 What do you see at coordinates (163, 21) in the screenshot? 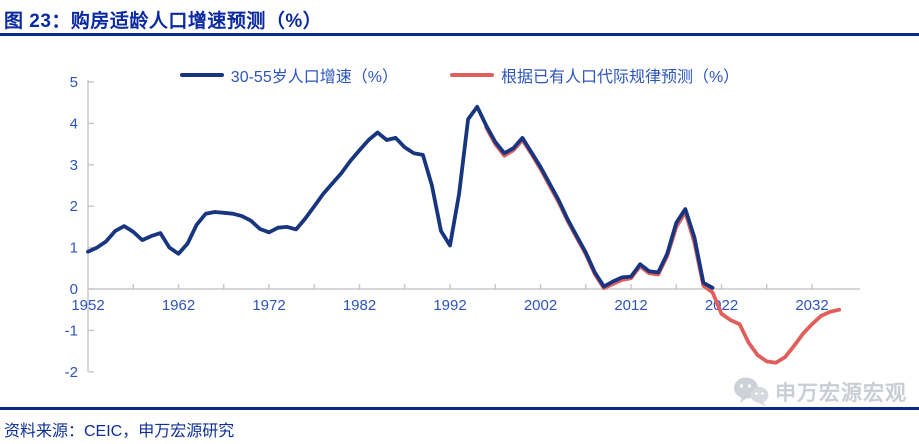
I see `figure-title: 图 23：购房适龄人口增速预测（%）` at bounding box center [163, 21].